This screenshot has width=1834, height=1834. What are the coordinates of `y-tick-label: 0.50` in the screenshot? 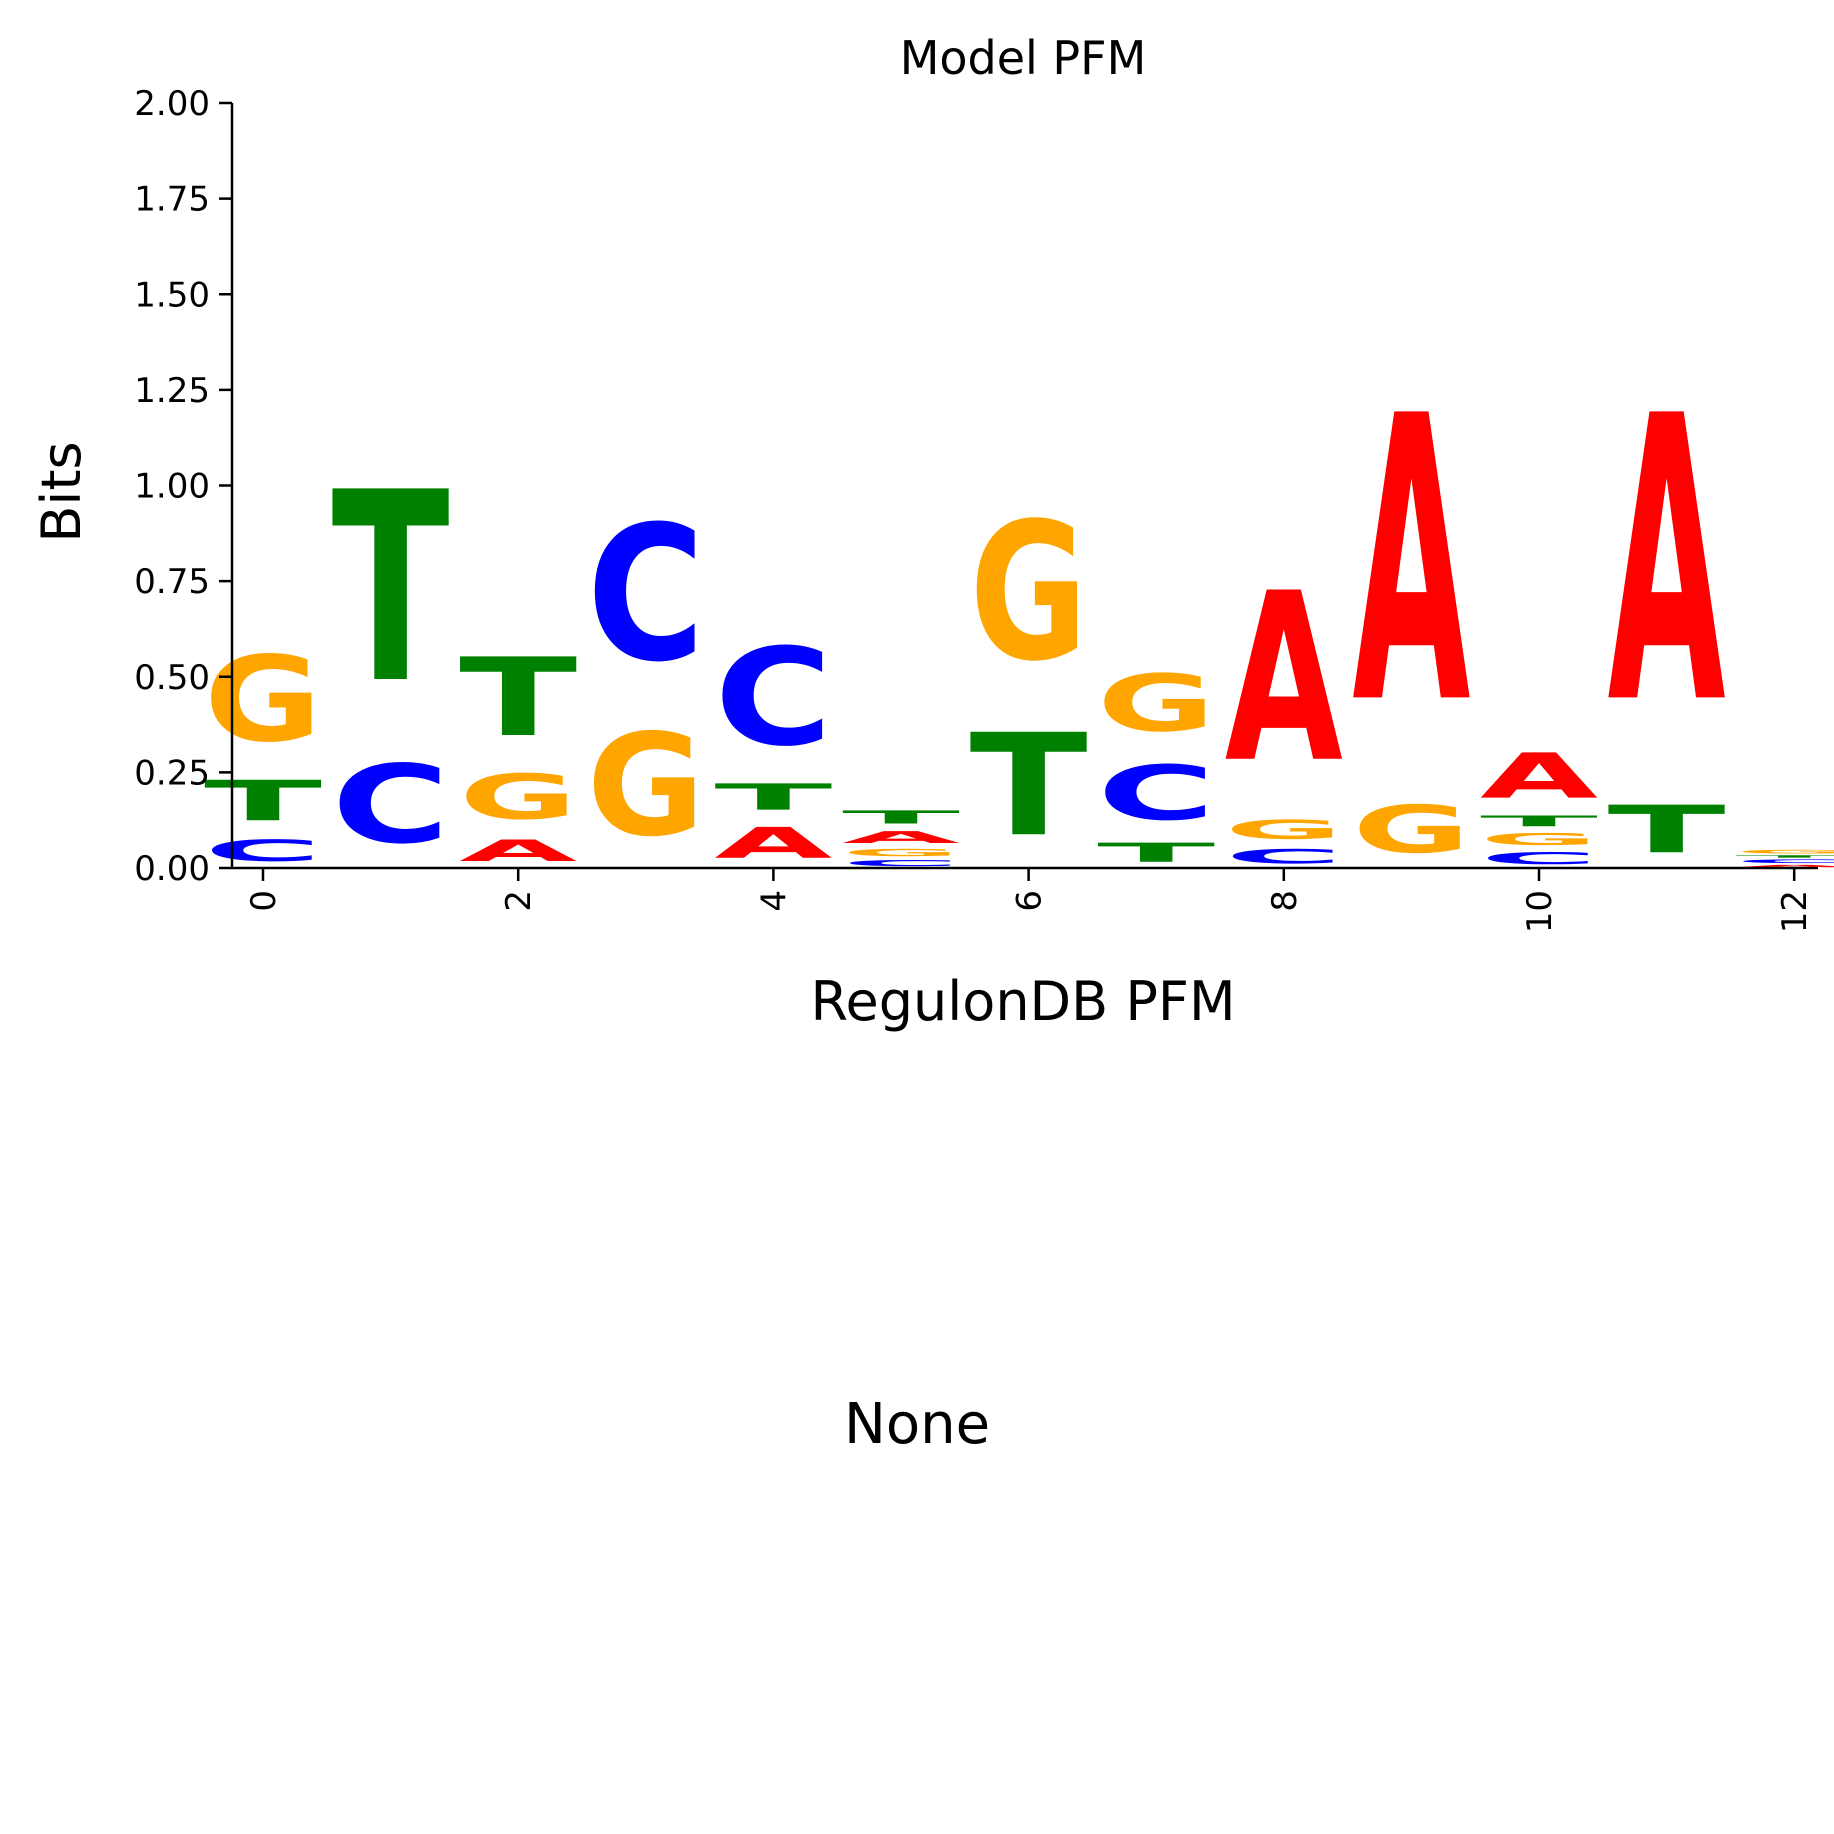 It's located at (172, 678).